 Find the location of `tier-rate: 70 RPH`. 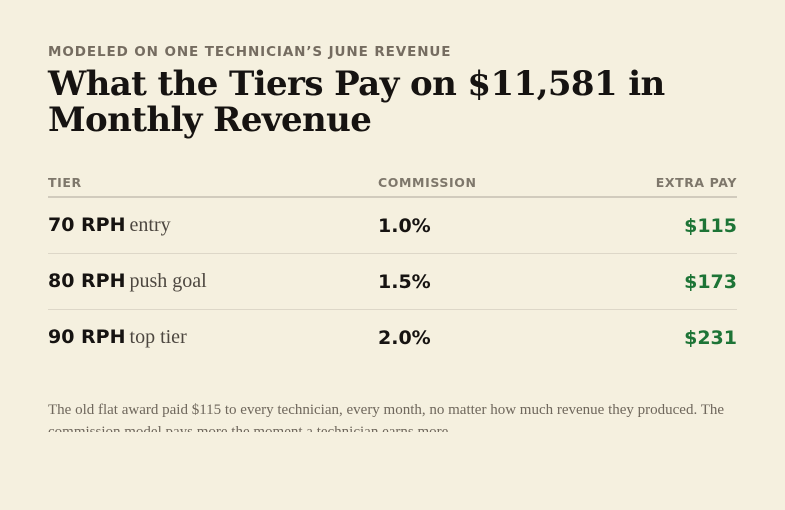

tier-rate: 70 RPH is located at coordinates (87, 225).